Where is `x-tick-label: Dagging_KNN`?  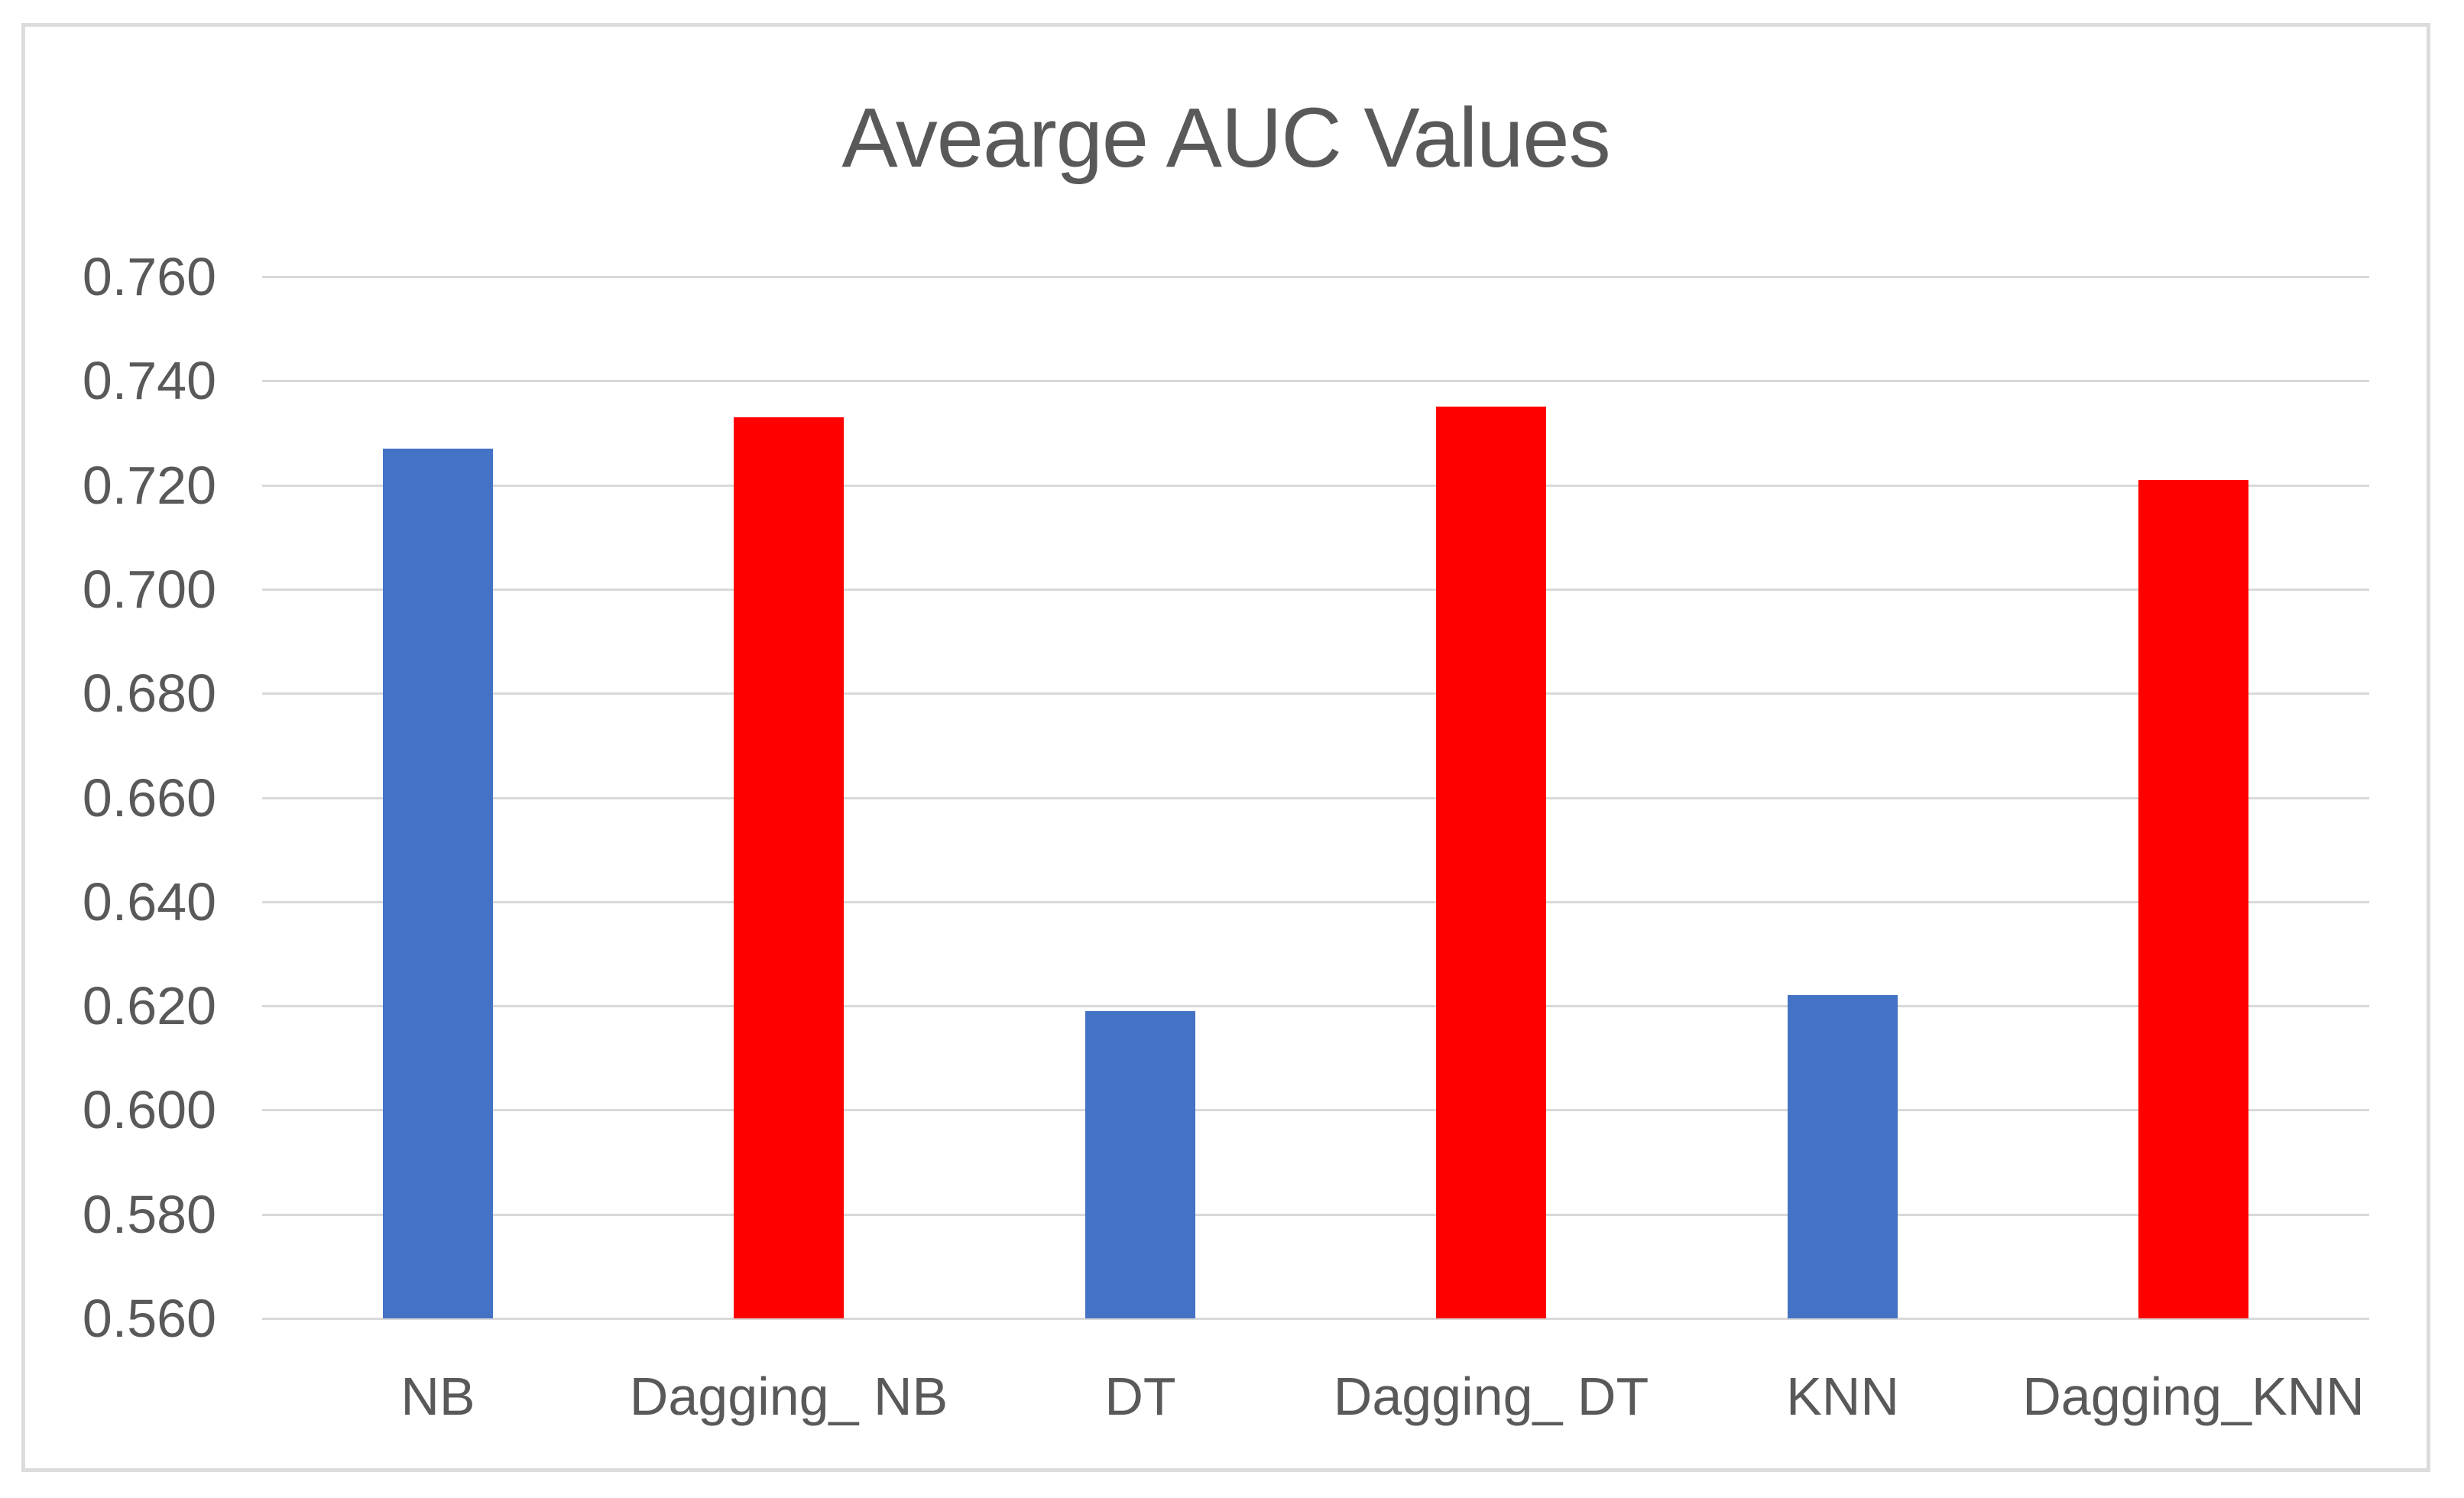
x-tick-label: Dagging_KNN is located at coordinates (2193, 1396).